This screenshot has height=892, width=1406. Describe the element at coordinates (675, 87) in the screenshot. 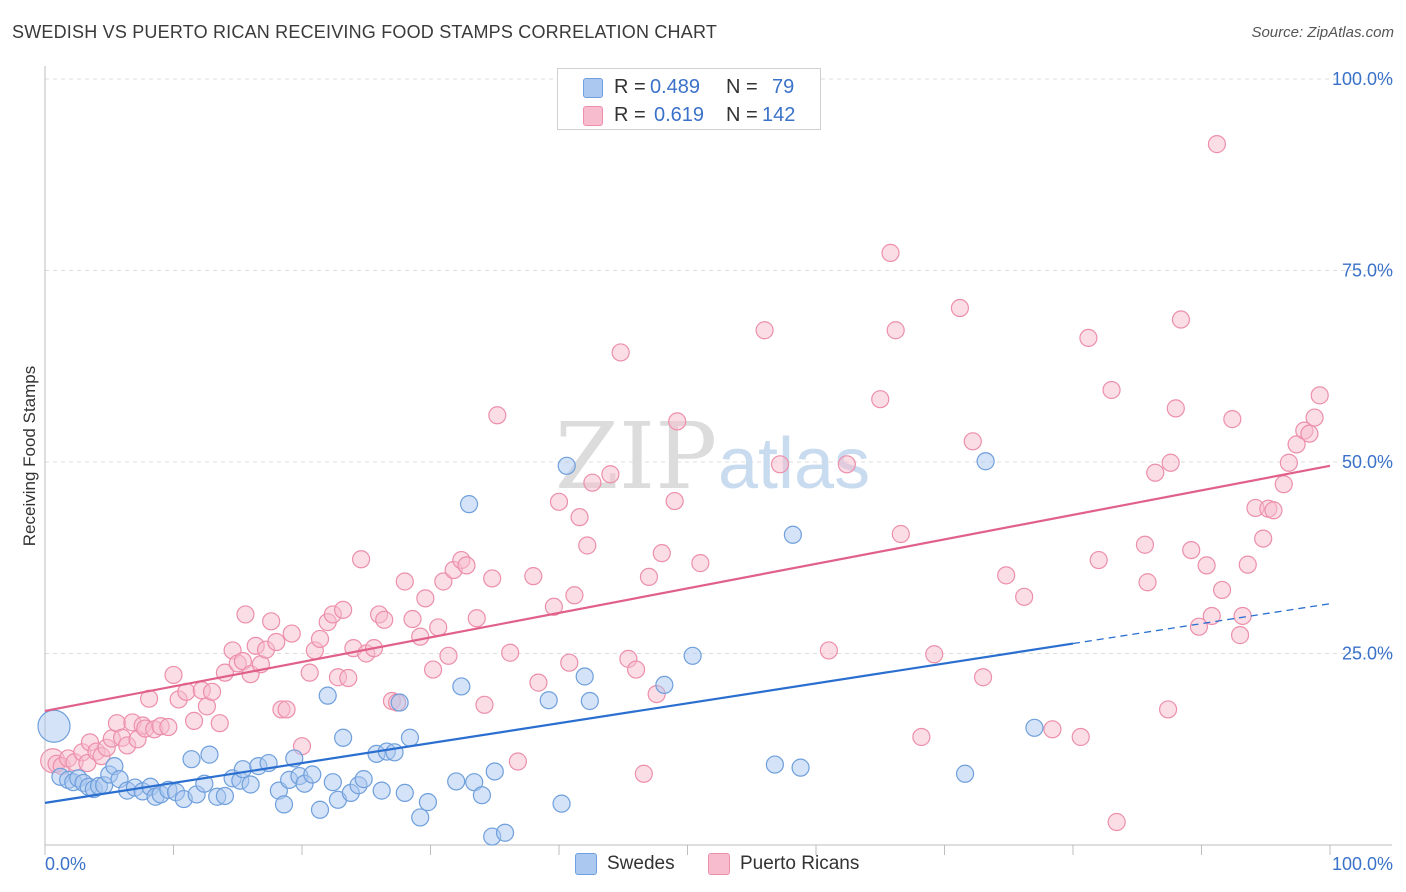

I see `r-value: 0.489` at that location.